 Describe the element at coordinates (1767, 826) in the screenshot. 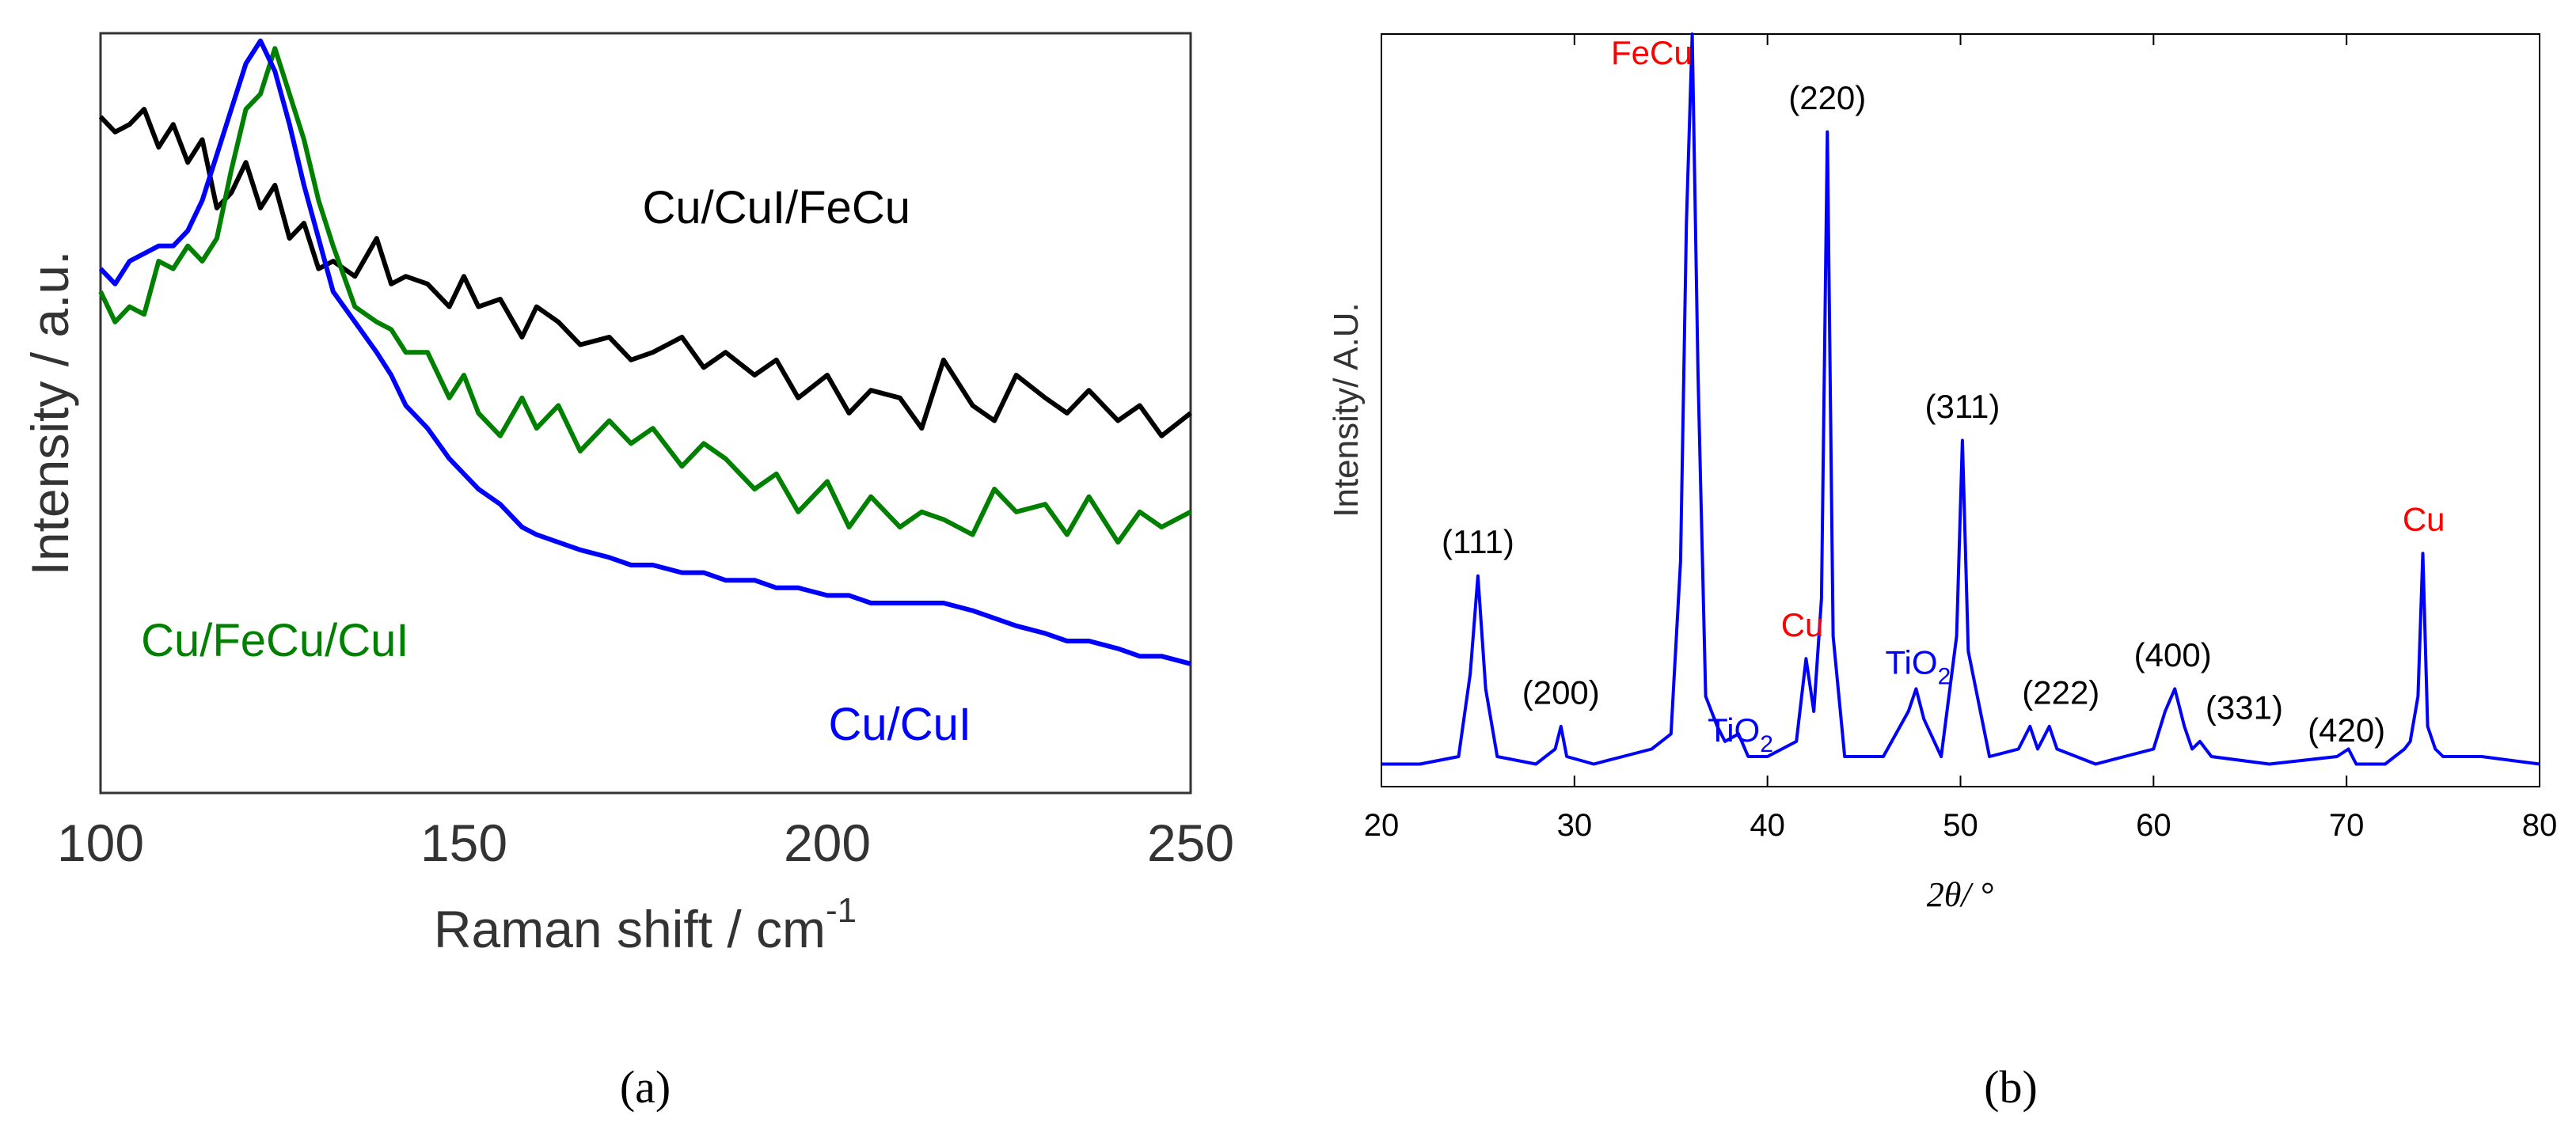

I see `panel-b-tick-label-40: 40` at that location.